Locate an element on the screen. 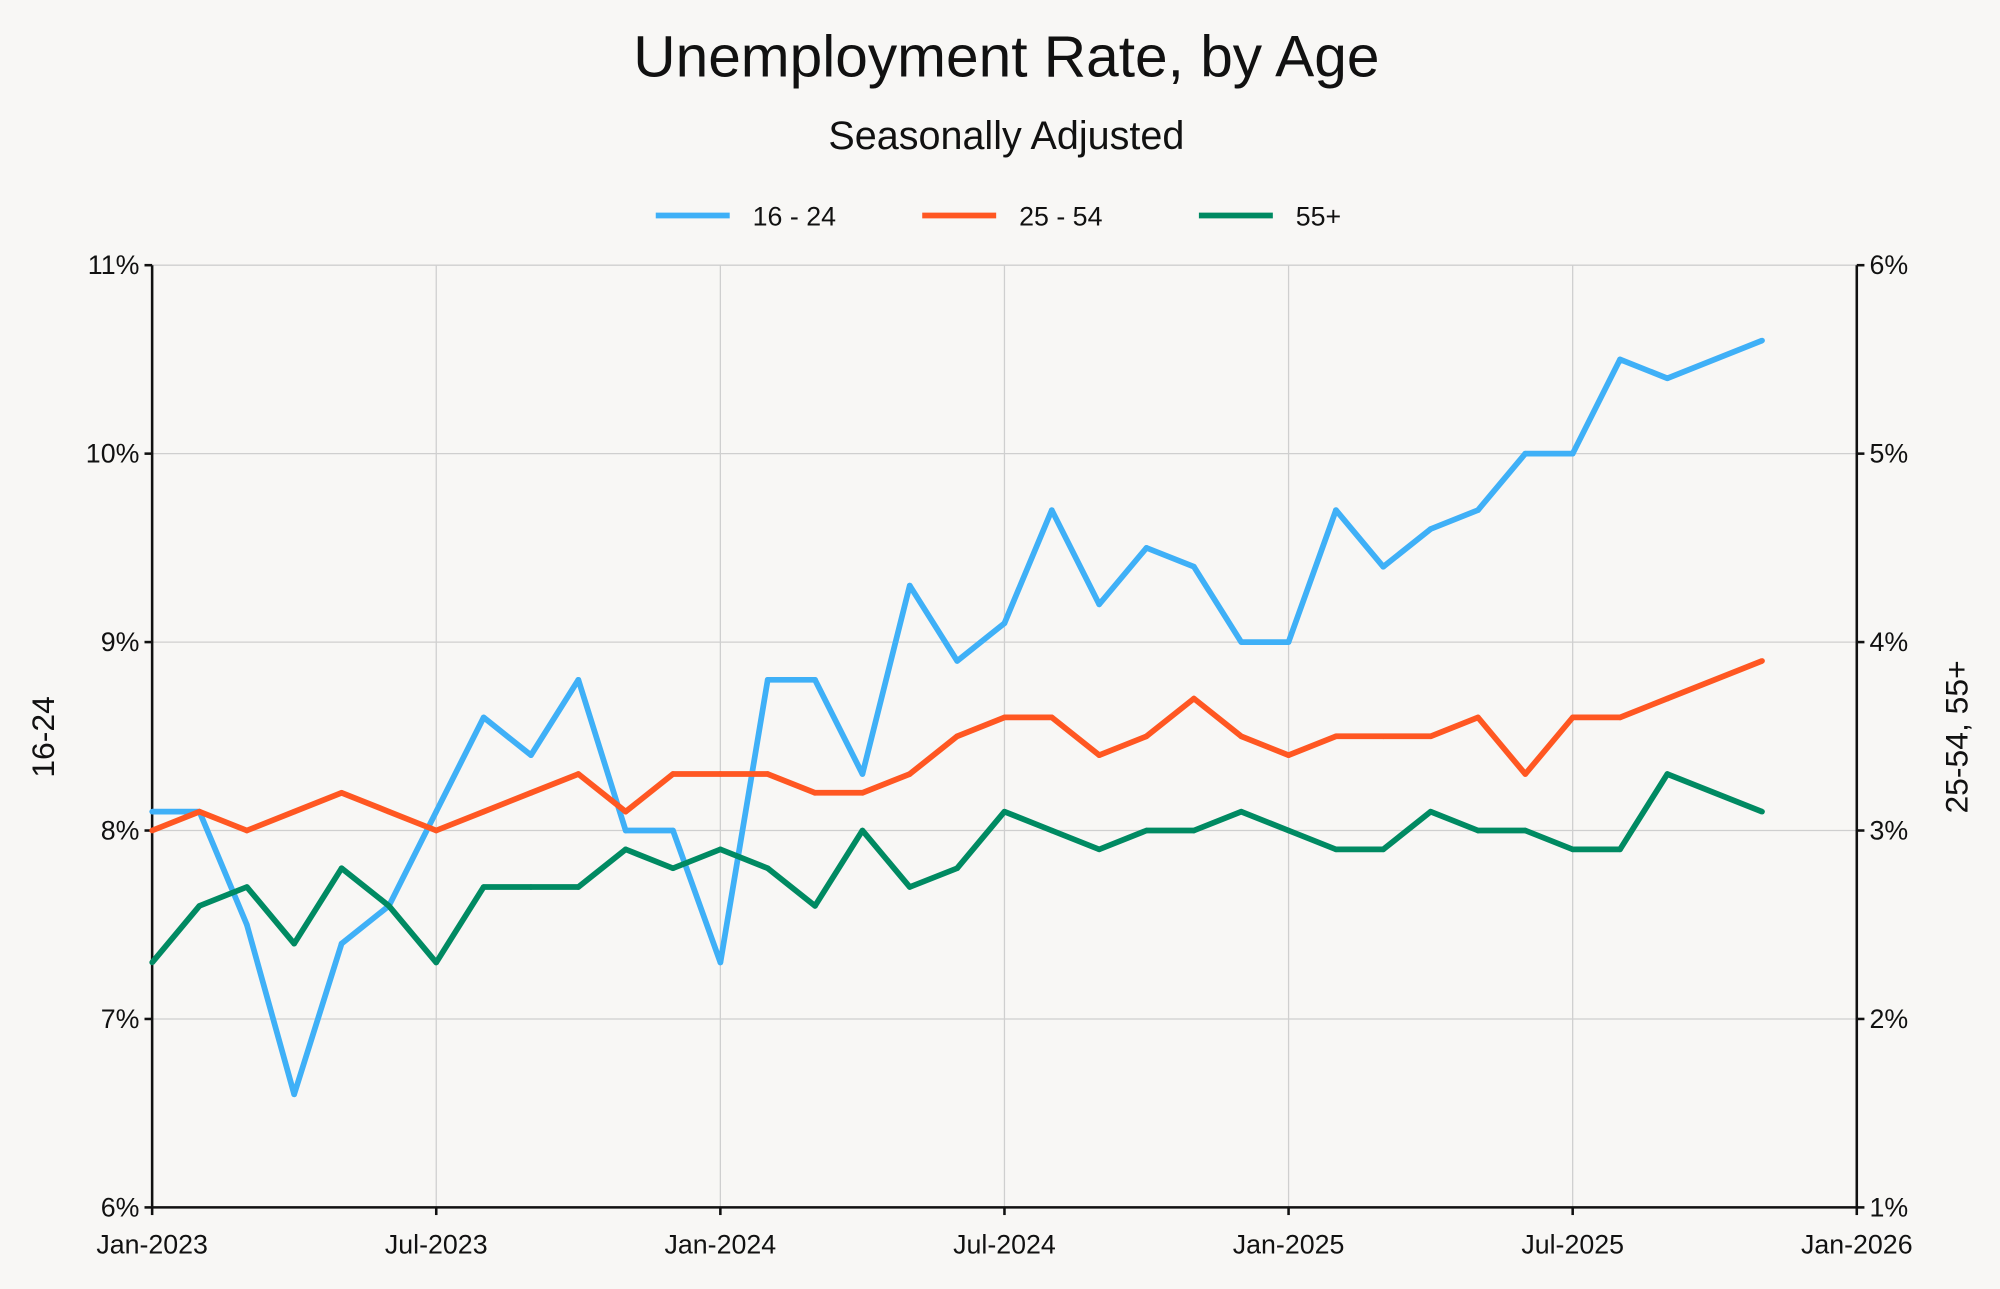 Image resolution: width=2000 pixels, height=1289 pixels. legend-label: 55+ is located at coordinates (1318, 217).